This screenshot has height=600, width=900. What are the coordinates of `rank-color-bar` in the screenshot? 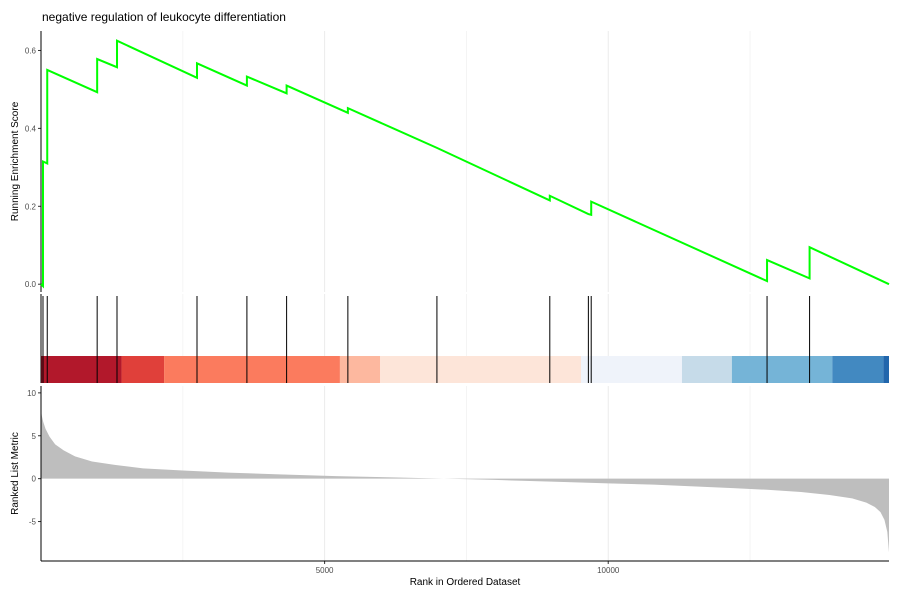 It's located at (465, 369).